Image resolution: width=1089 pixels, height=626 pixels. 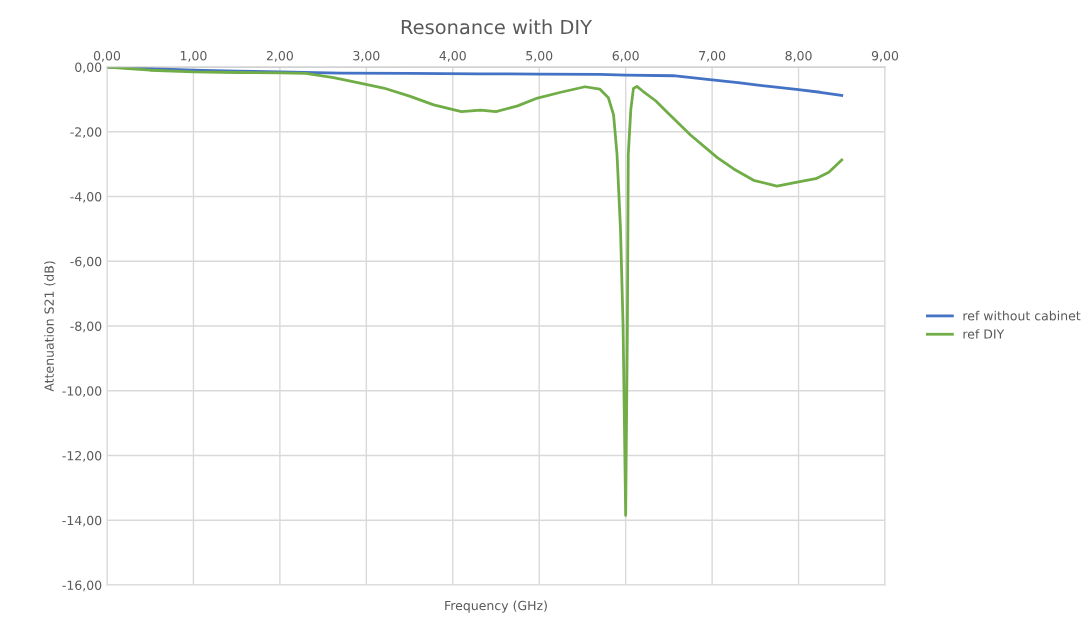 What do you see at coordinates (539, 56) in the screenshot?
I see `x-tick-label: 5,00` at bounding box center [539, 56].